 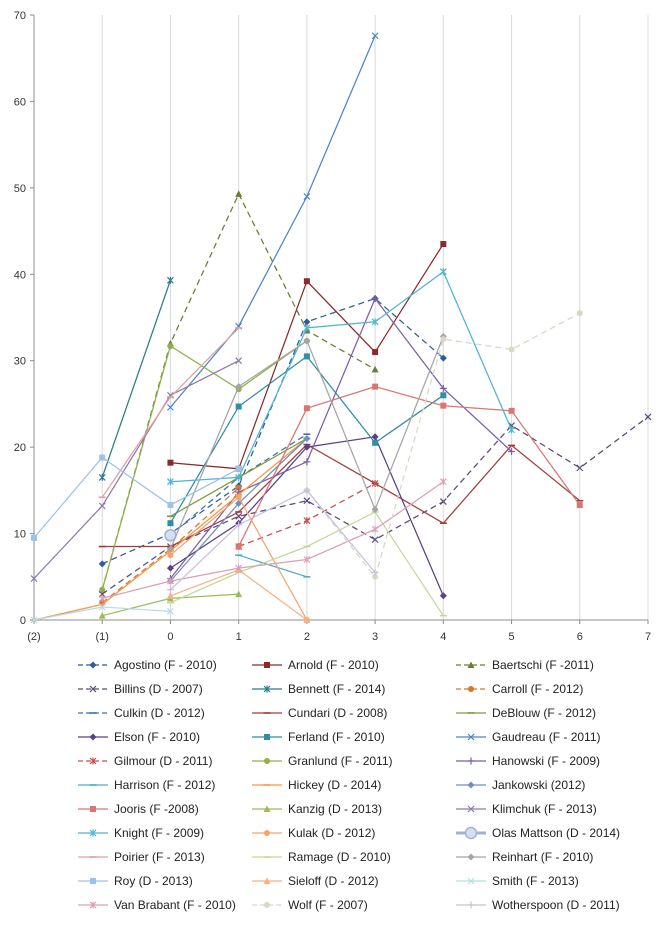 I want to click on x-tick-label: 0, so click(x=170, y=637).